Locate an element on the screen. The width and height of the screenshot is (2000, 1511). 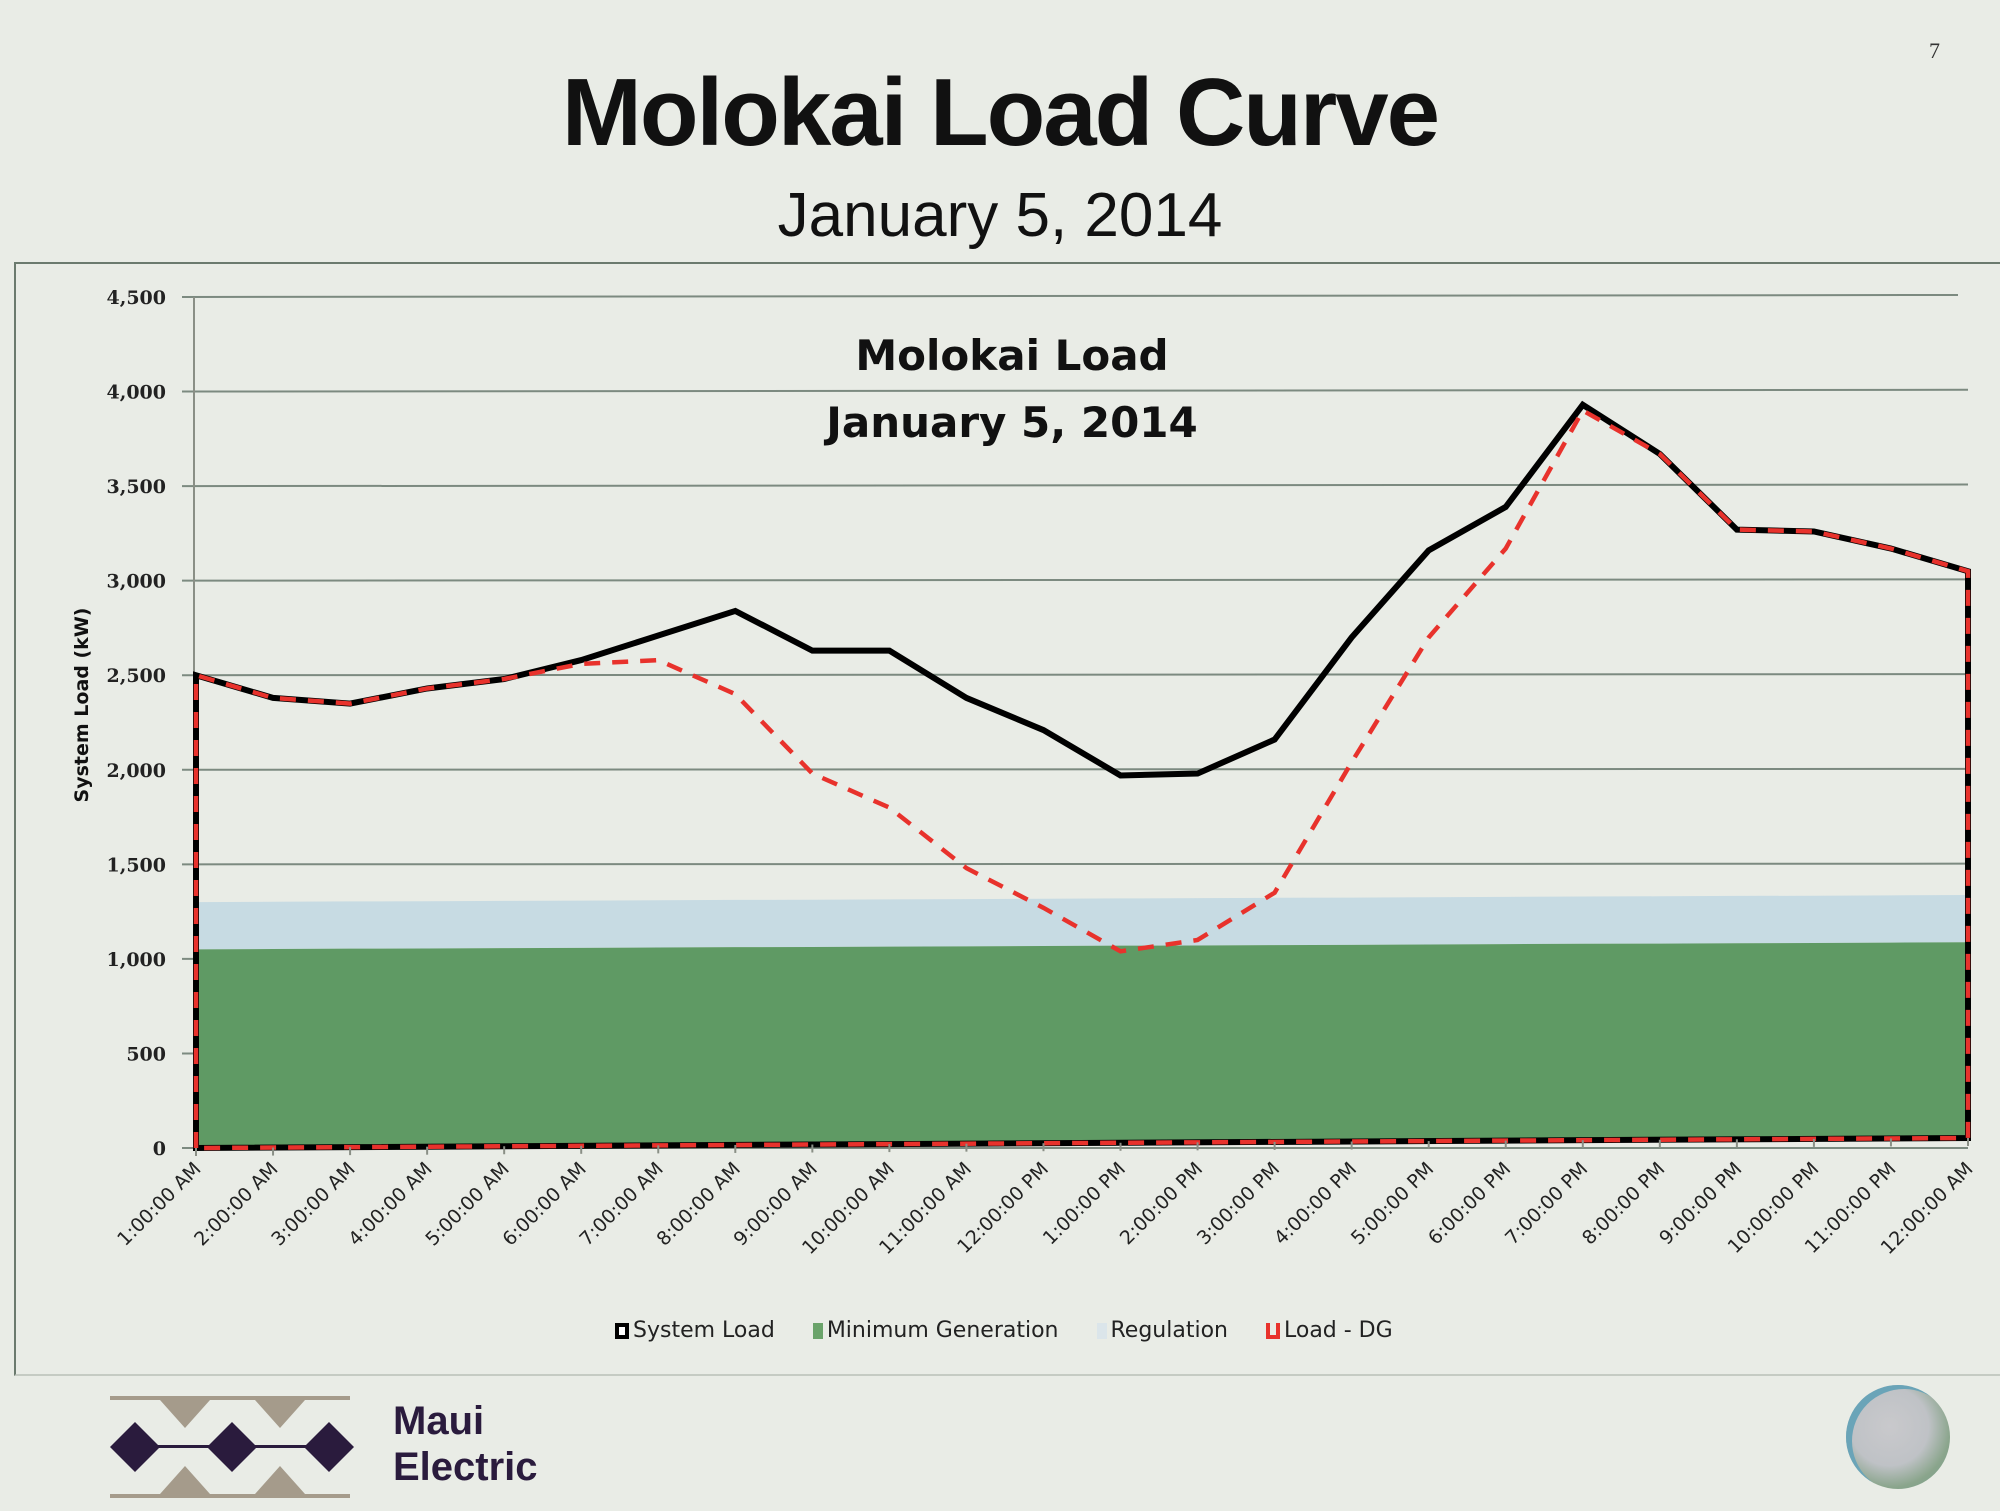
brand-line-1: Maui is located at coordinates (439, 1421).